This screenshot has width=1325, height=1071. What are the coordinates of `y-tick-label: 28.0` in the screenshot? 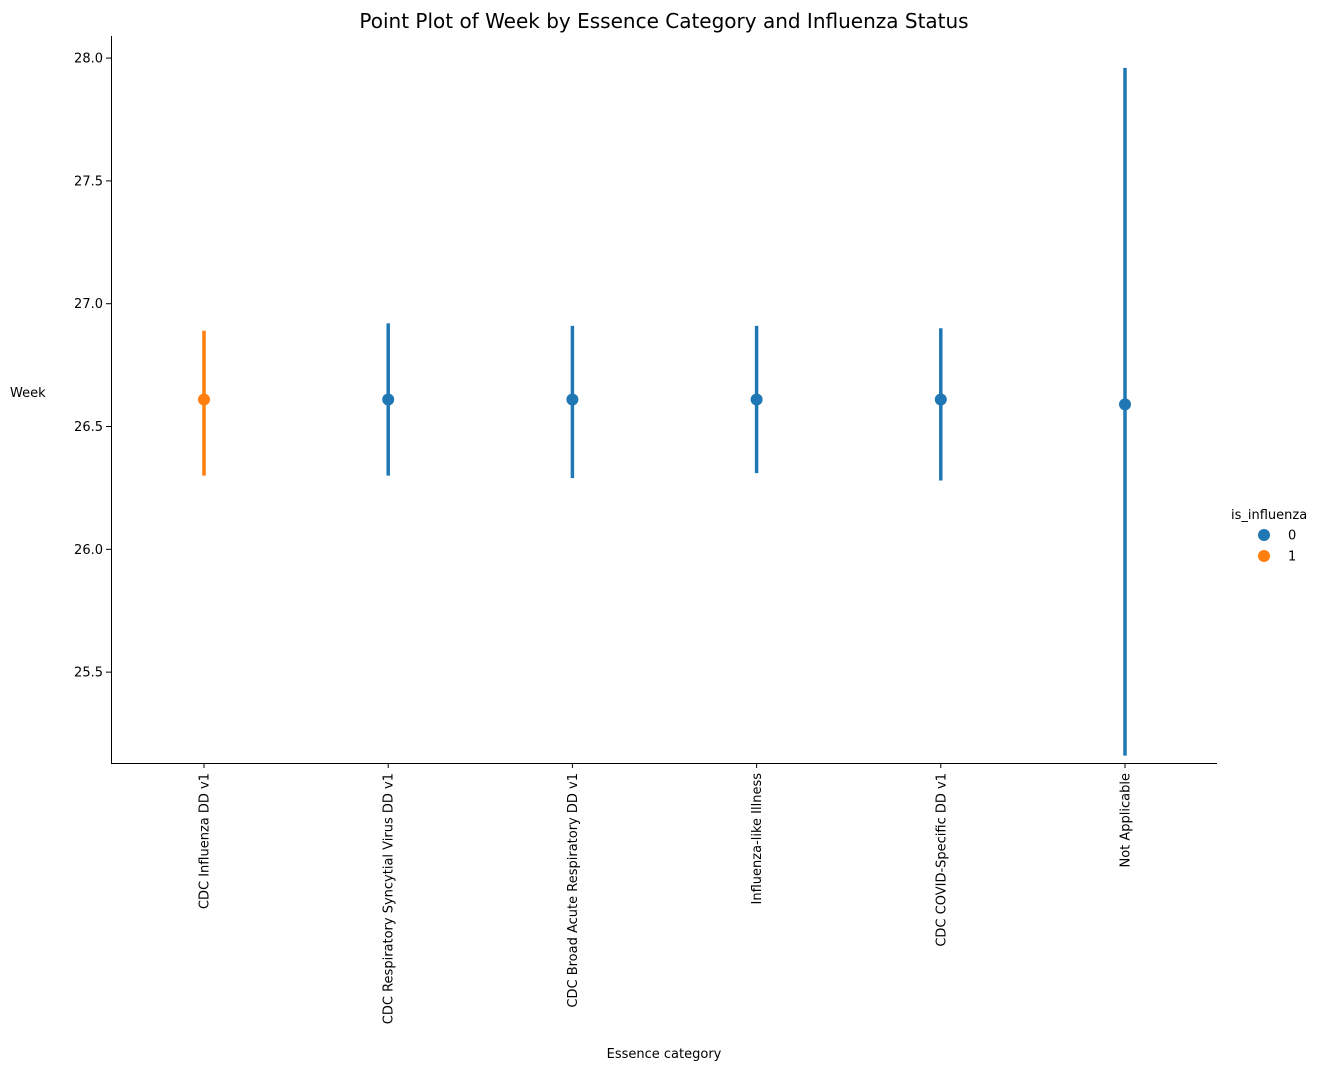 It's located at (88, 59).